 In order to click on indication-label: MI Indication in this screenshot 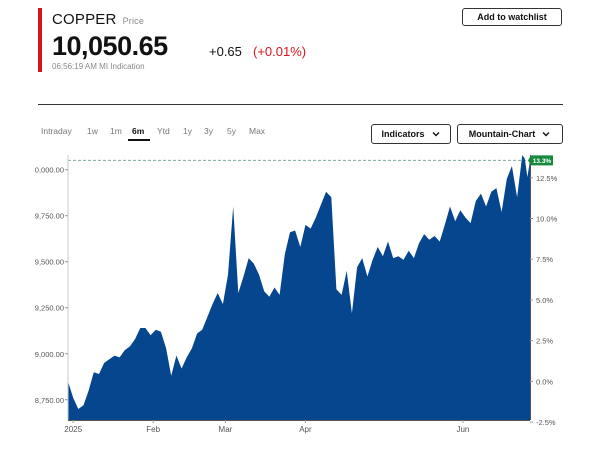, I will do `click(122, 66)`.